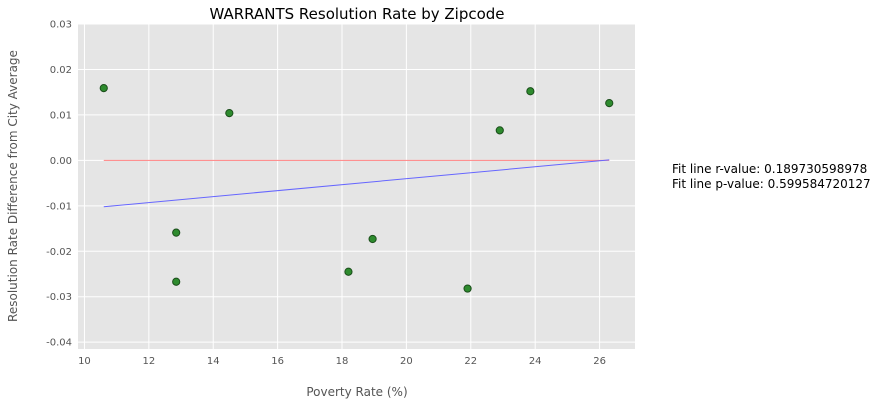 This screenshot has width=880, height=407. What do you see at coordinates (59, 206) in the screenshot?
I see `y-tick-label: -0.01` at bounding box center [59, 206].